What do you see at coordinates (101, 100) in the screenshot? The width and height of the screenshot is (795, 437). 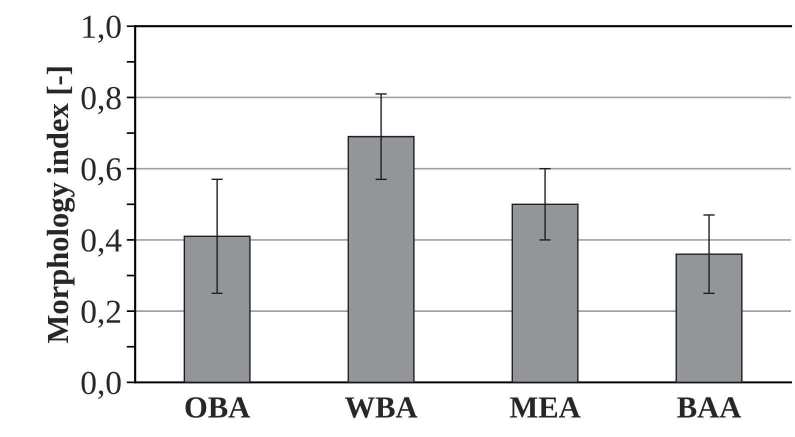 I see `y-tick-label: 0,8` at bounding box center [101, 100].